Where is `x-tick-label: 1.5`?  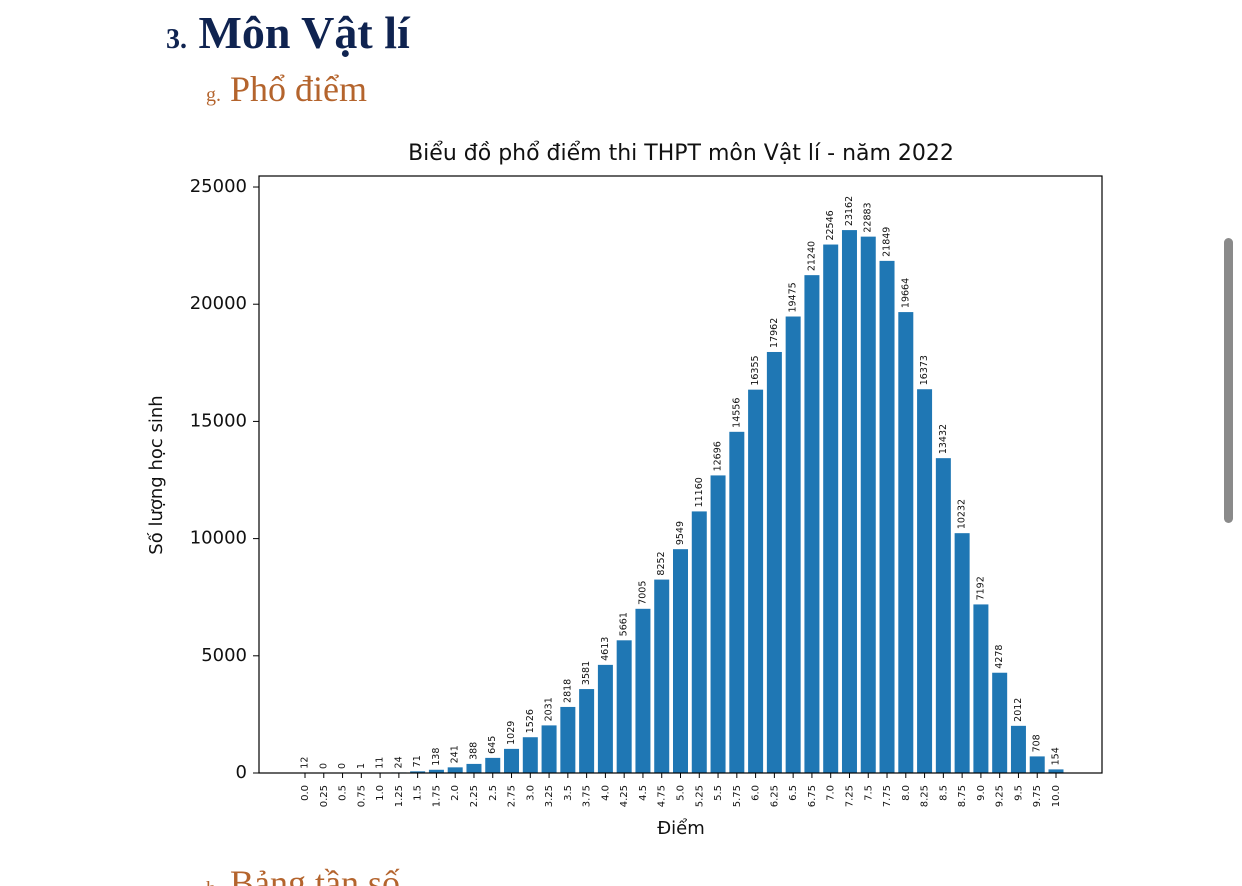 x-tick-label: 1.5 is located at coordinates (418, 793).